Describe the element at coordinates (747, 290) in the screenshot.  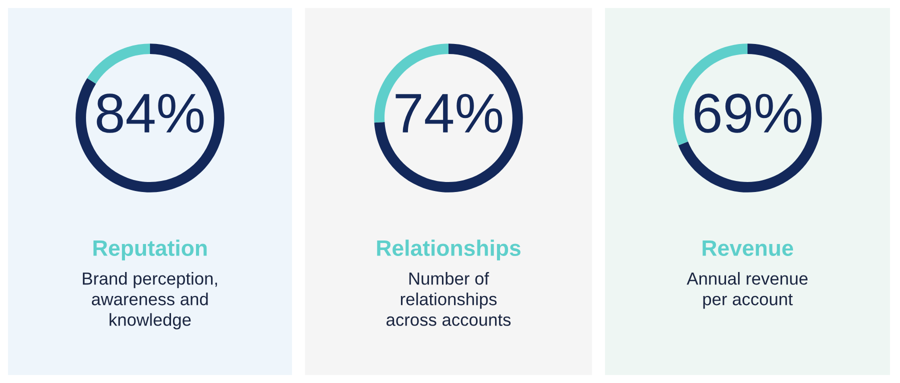
I see `text: Annual revenue per account` at that location.